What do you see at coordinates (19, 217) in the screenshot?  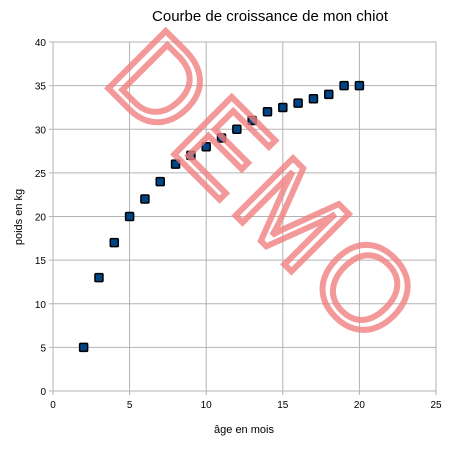 I see `y-axis-label: poids en kg` at bounding box center [19, 217].